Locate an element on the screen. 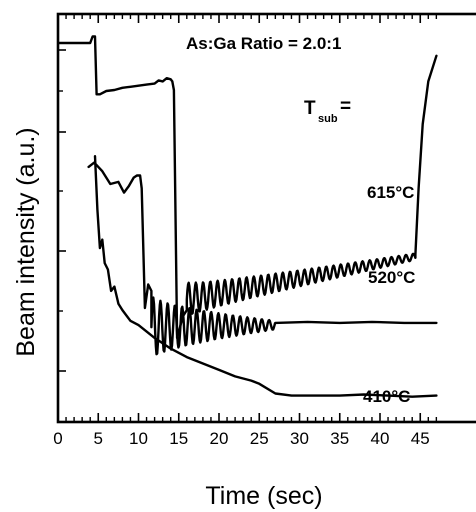  series-label-520: 520°C is located at coordinates (391, 277).